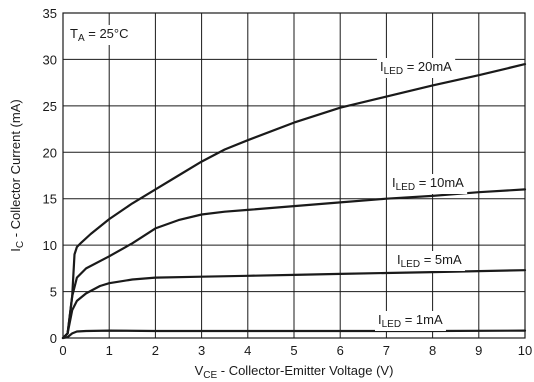 The height and width of the screenshot is (382, 534). I want to click on series-label-1ma: ILED = 1mA, so click(410, 321).